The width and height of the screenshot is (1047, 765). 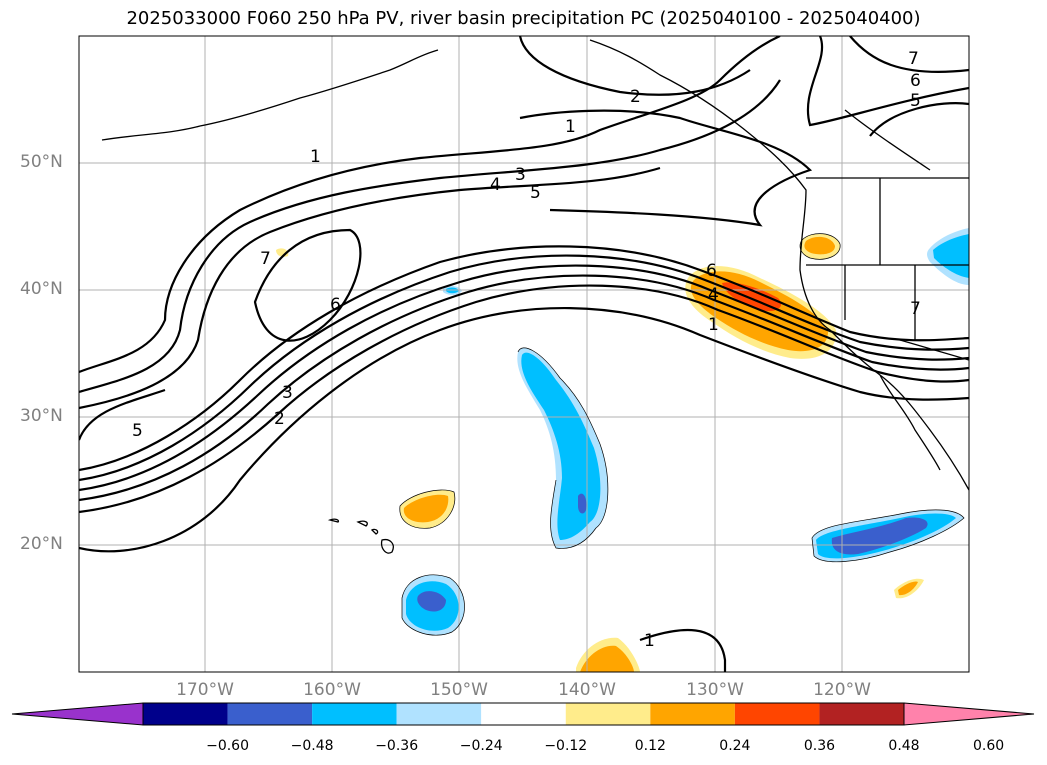 What do you see at coordinates (459, 690) in the screenshot?
I see `lon-label: 150°W` at bounding box center [459, 690].